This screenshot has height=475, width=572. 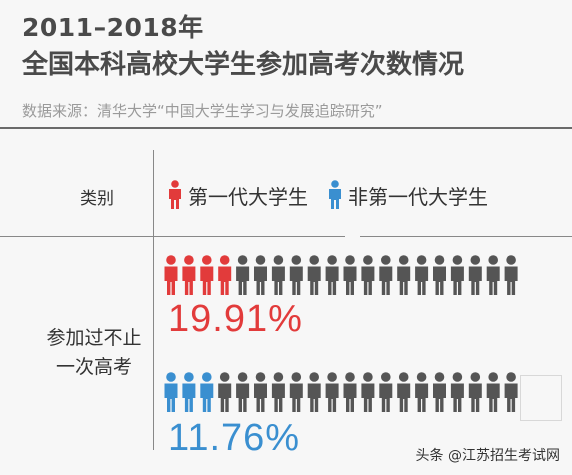 I want to click on legend-non-first-gen: 非第一代大学生, so click(x=408, y=195).